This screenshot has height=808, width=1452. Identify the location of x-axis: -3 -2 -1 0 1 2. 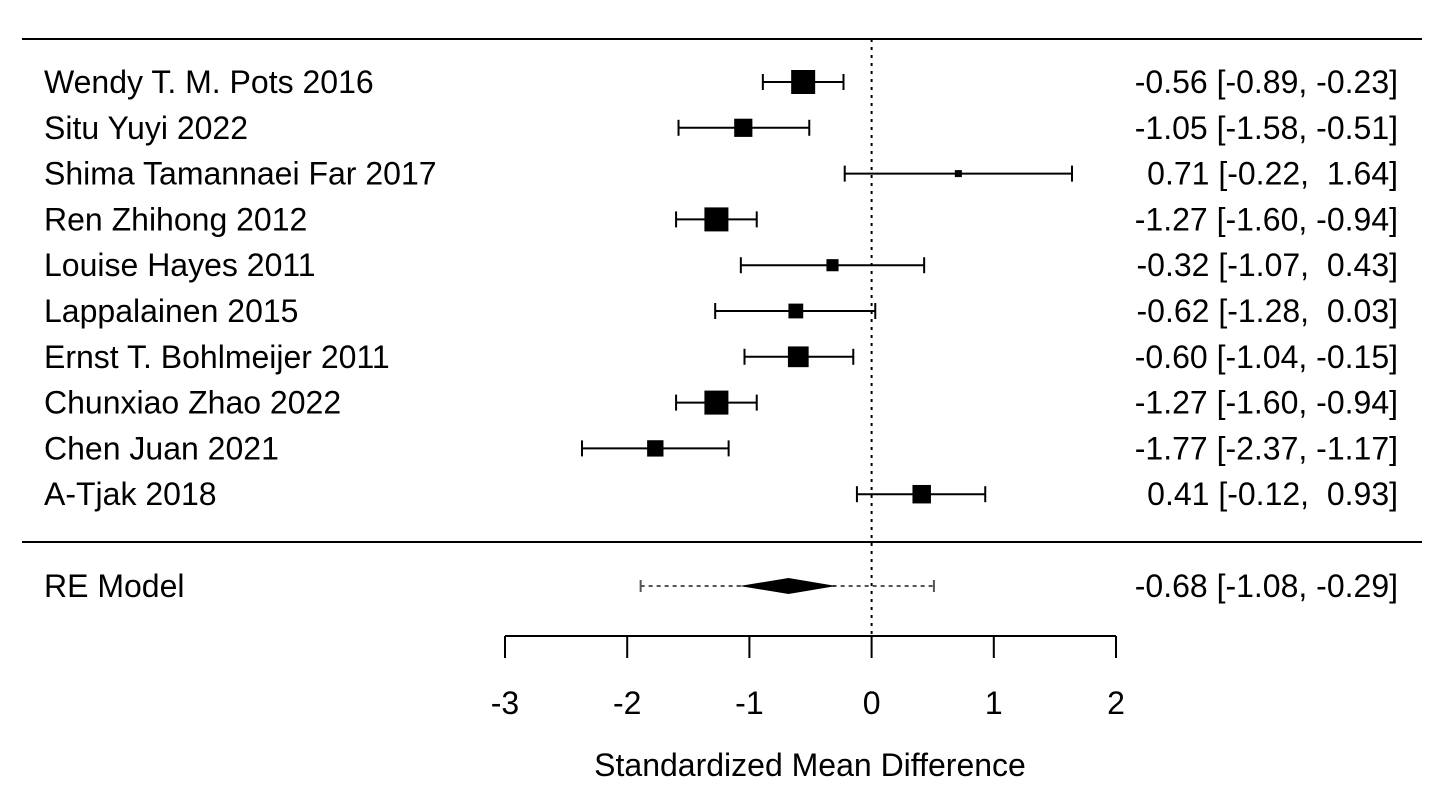
(808, 678).